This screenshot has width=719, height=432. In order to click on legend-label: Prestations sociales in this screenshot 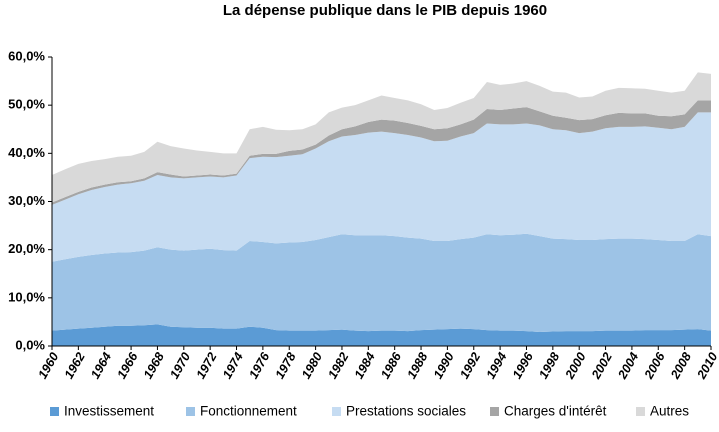, I will do `click(406, 411)`.